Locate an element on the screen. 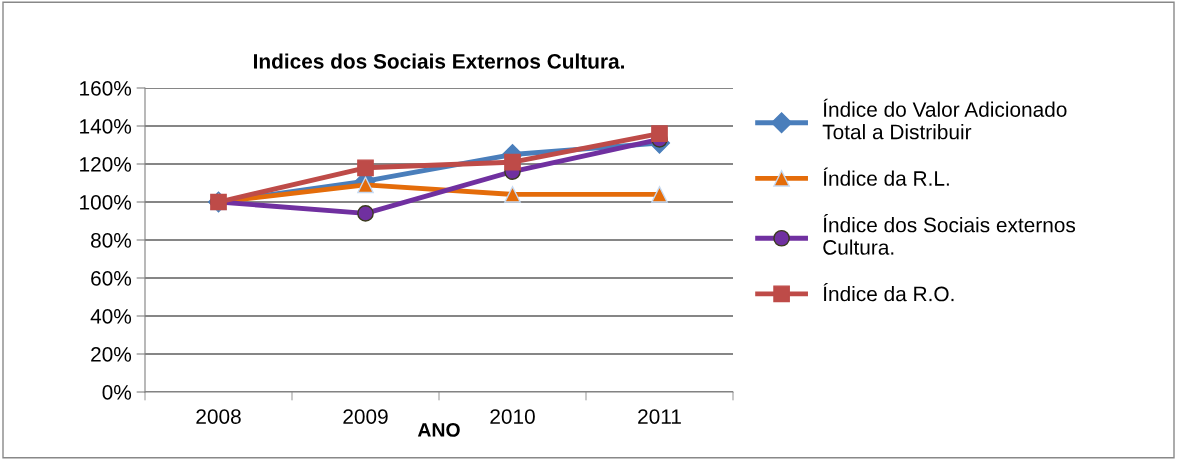 This screenshot has height=460, width=1177. y-tick-label: 140% is located at coordinates (106, 126).